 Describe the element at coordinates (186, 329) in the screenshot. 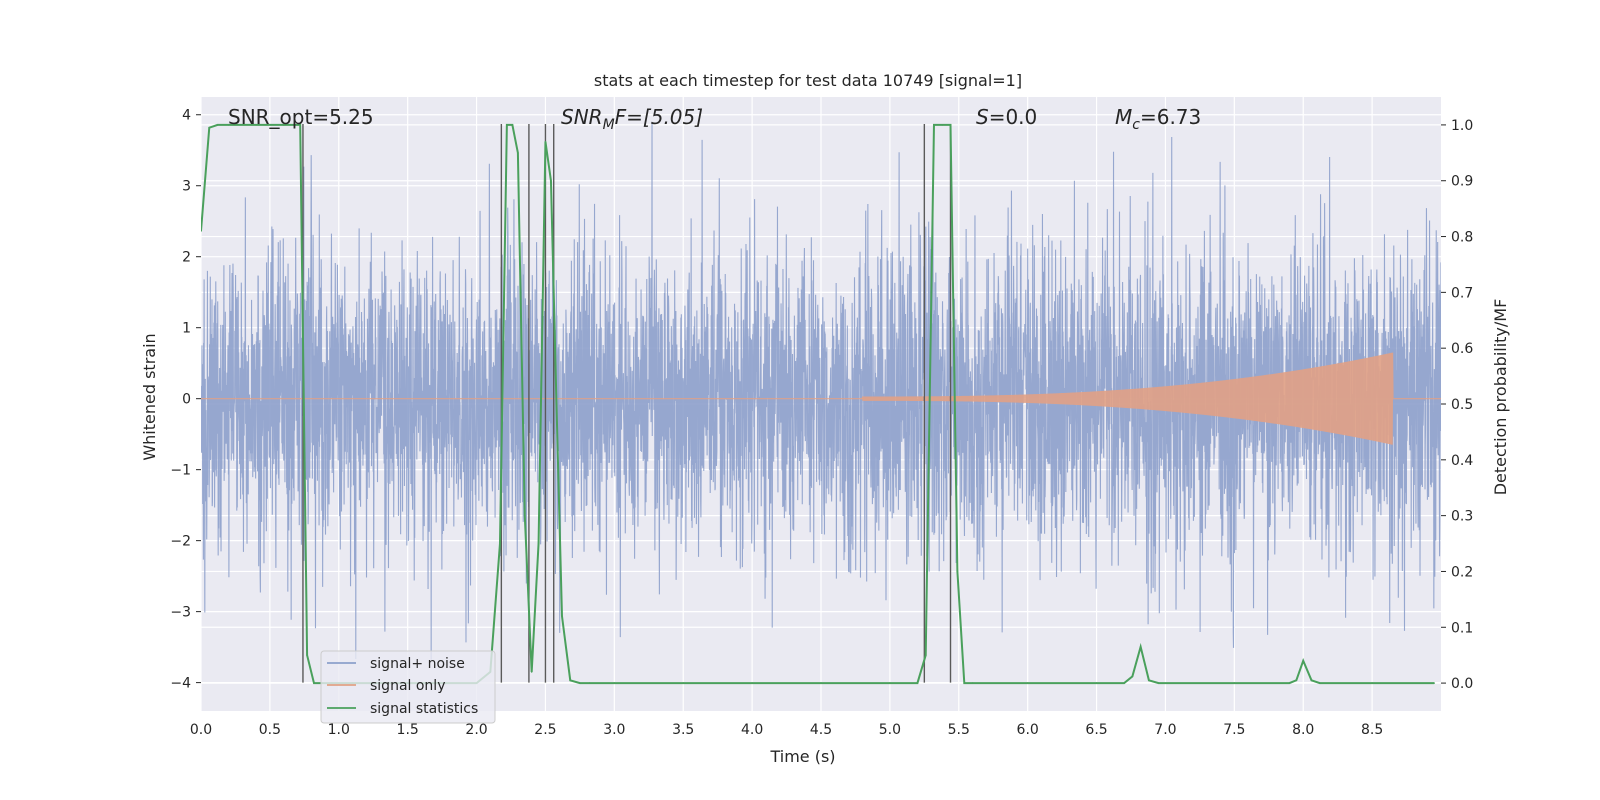

I see `left-tick-label-3: 1` at that location.